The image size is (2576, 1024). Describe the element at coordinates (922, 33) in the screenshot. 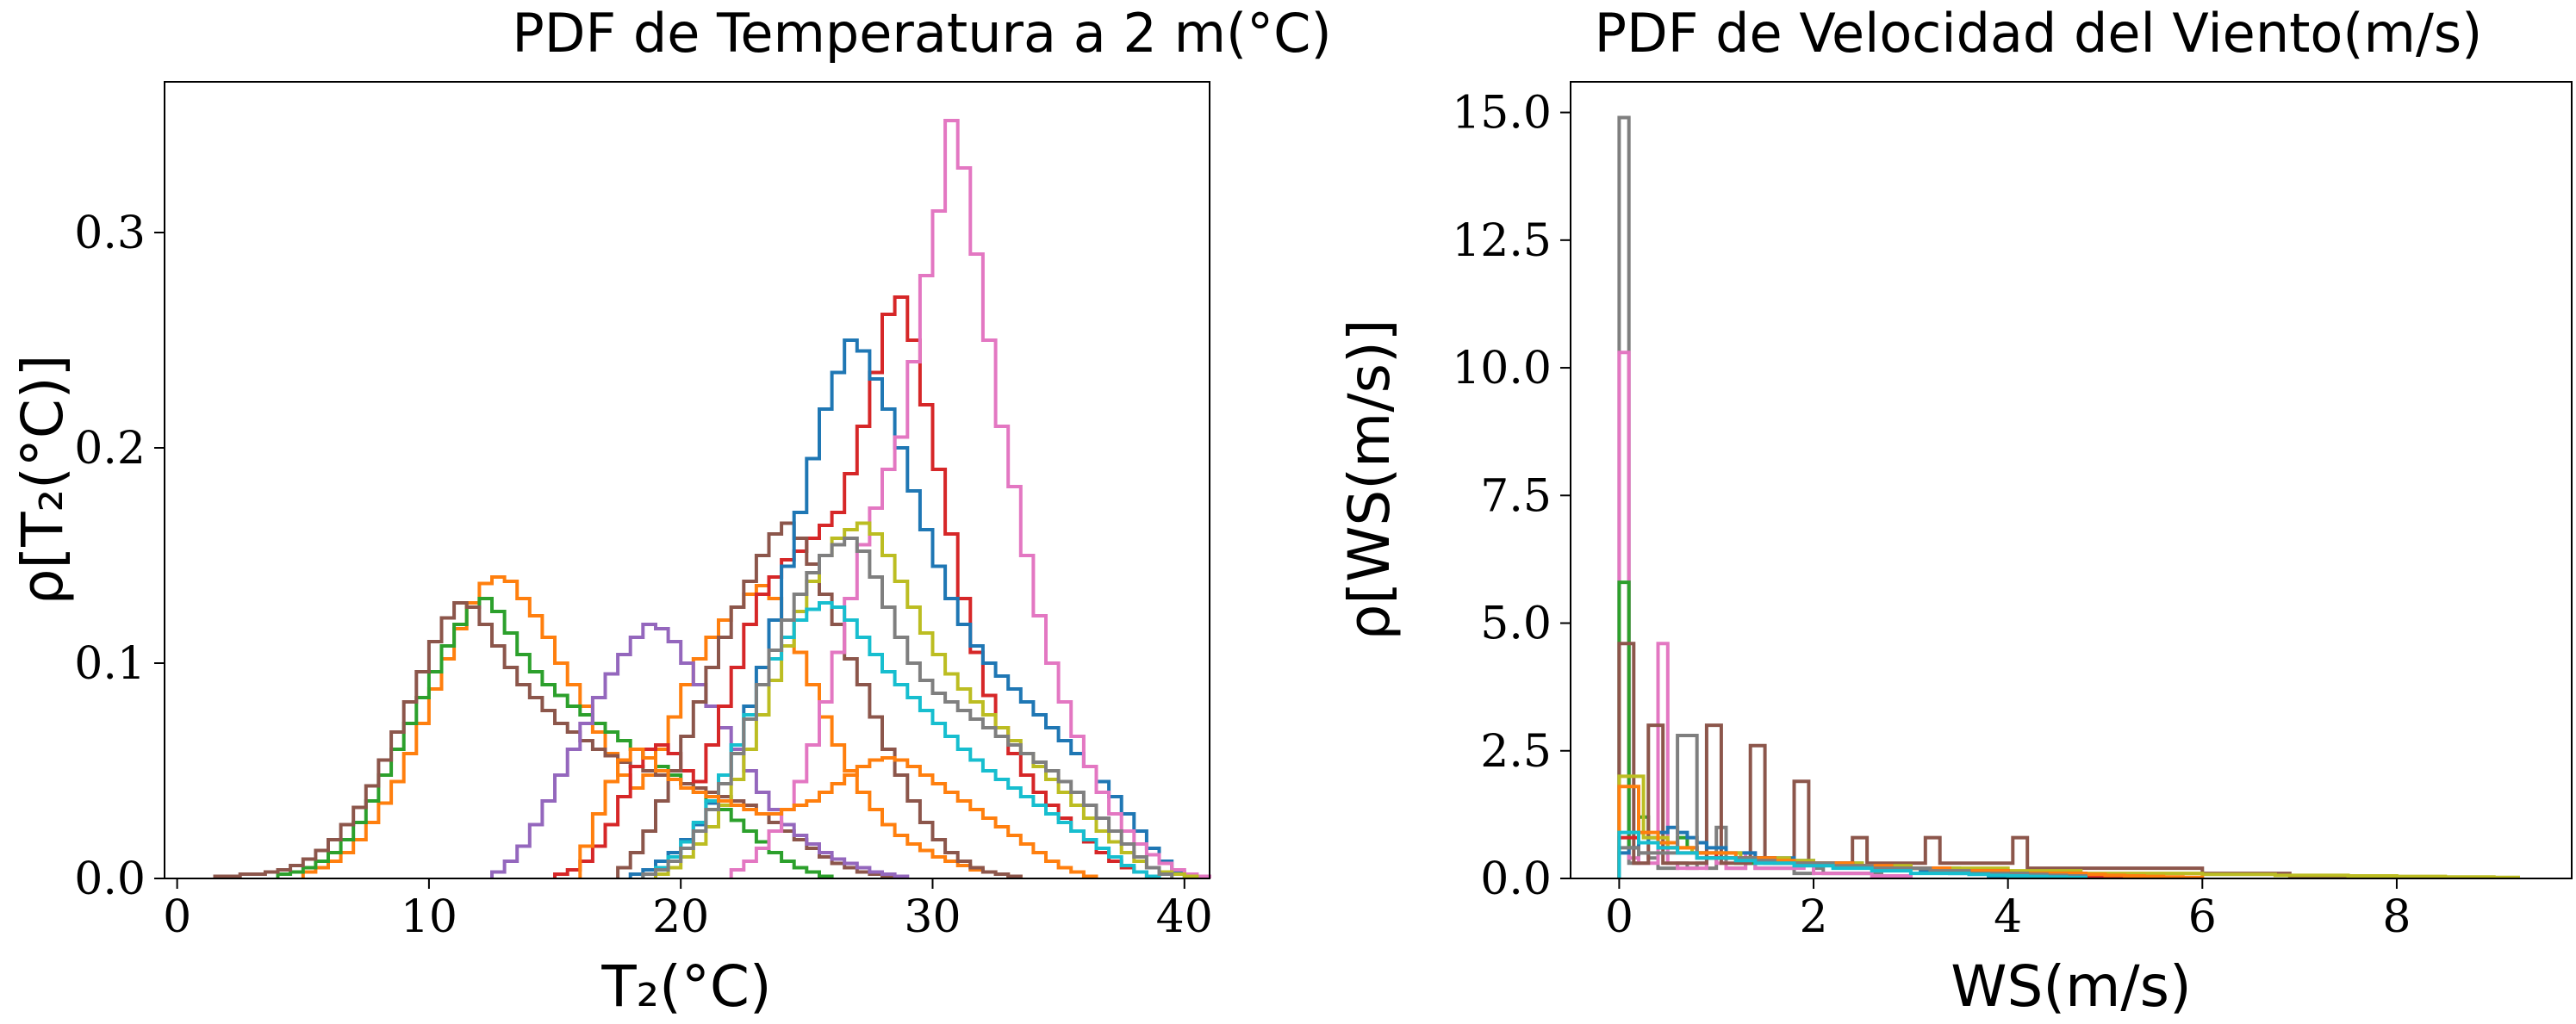

I see `temperature-chart-title: PDF de Temperatura a 2 m(°C)` at that location.